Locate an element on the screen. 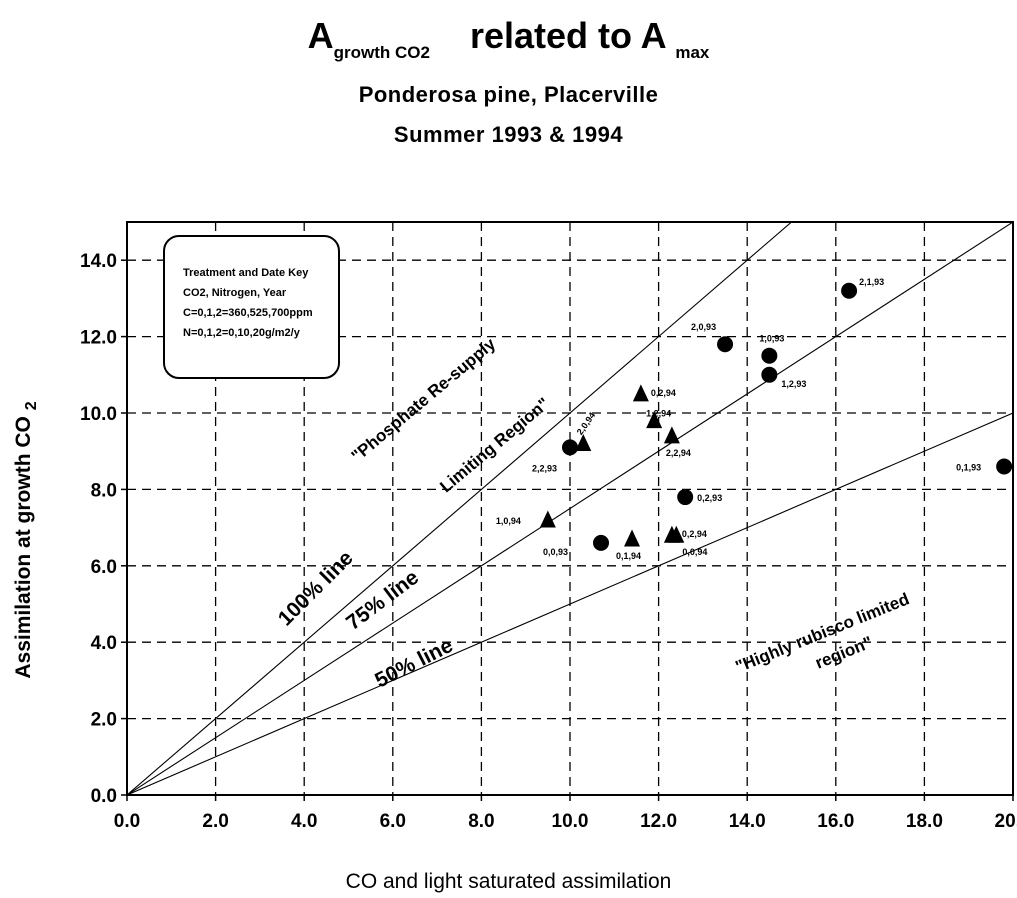  x-tick-label: 4.0 is located at coordinates (304, 821).